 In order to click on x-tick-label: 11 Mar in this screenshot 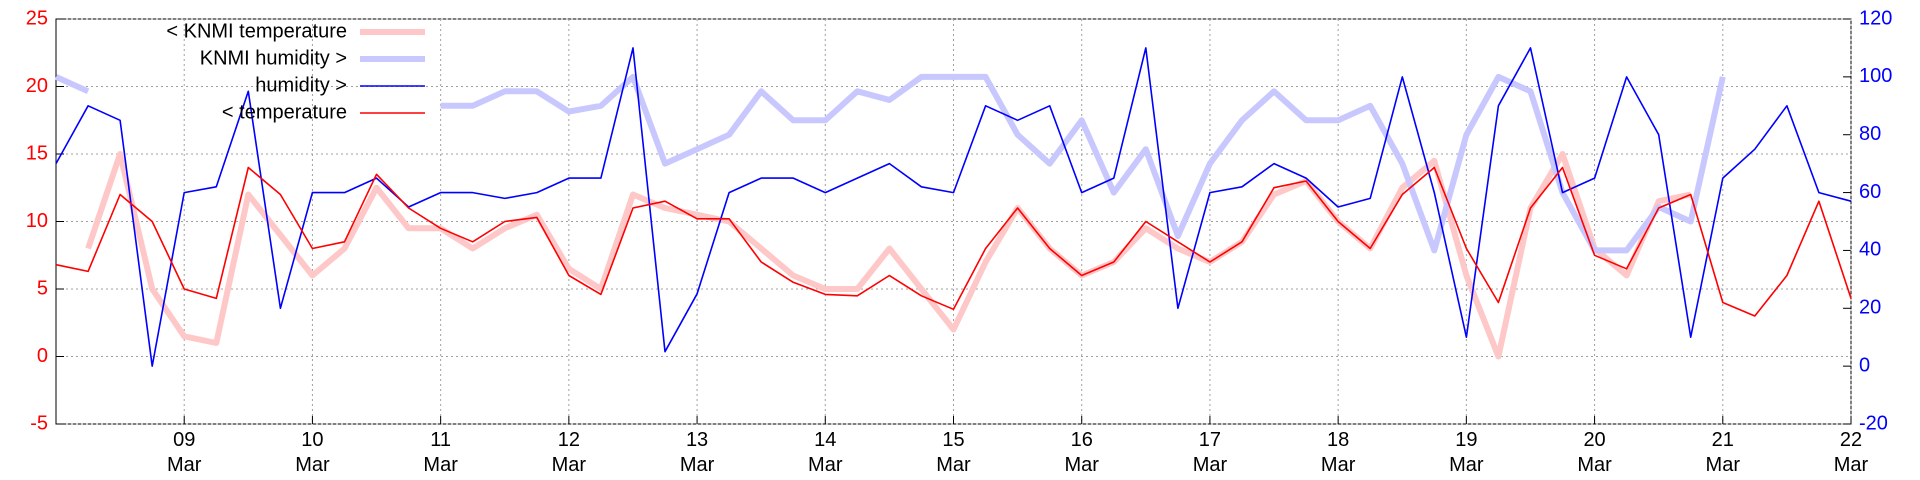, I will do `click(440, 452)`.